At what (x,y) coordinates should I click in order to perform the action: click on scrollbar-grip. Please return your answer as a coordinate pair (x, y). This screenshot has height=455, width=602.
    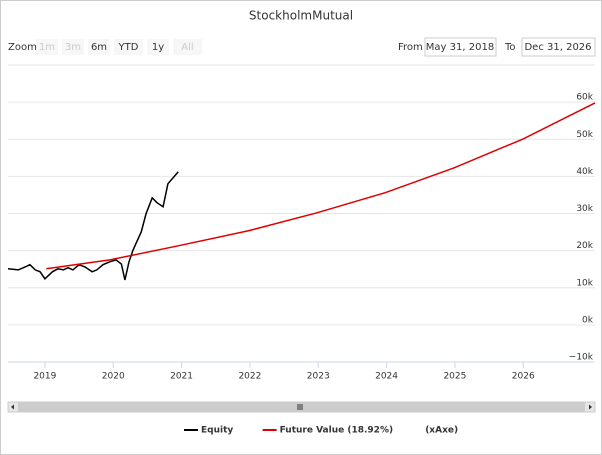
    Looking at the image, I should click on (300, 407).